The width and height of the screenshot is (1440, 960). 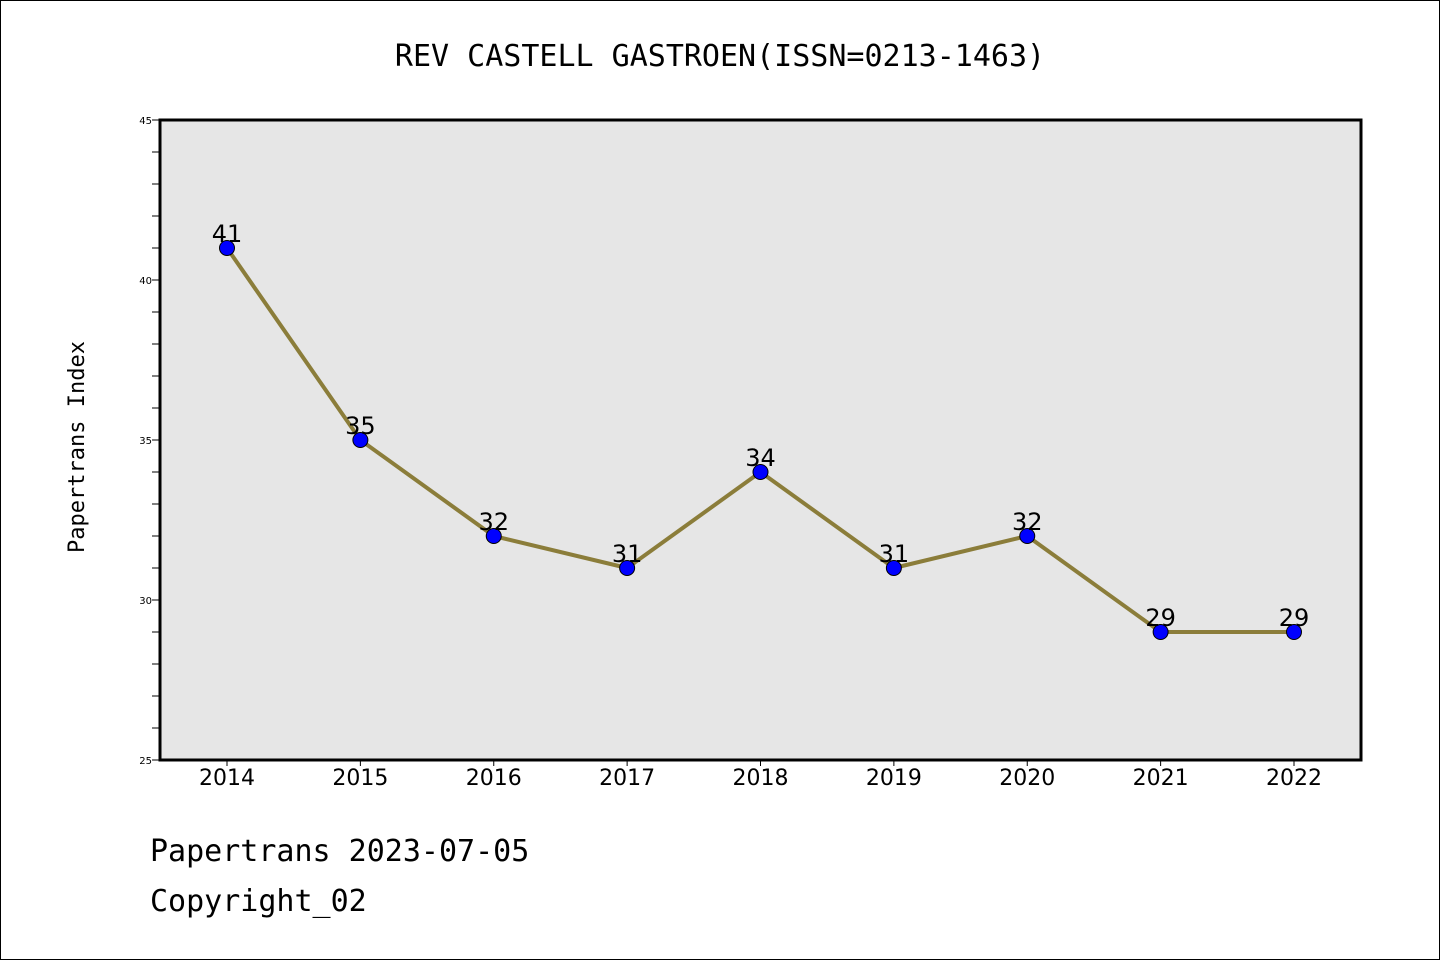 What do you see at coordinates (494, 778) in the screenshot?
I see `x-tick-label: 2016` at bounding box center [494, 778].